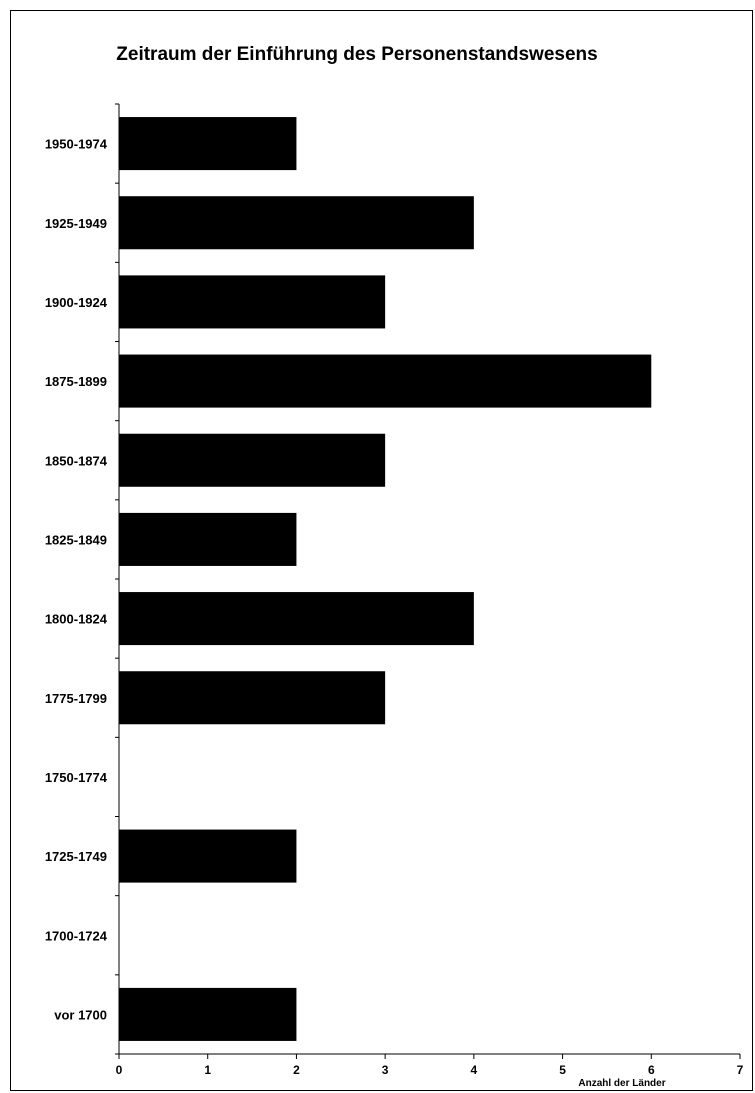 Image resolution: width=755 pixels, height=1093 pixels. I want to click on category-label: 1900-1924, so click(76, 302).